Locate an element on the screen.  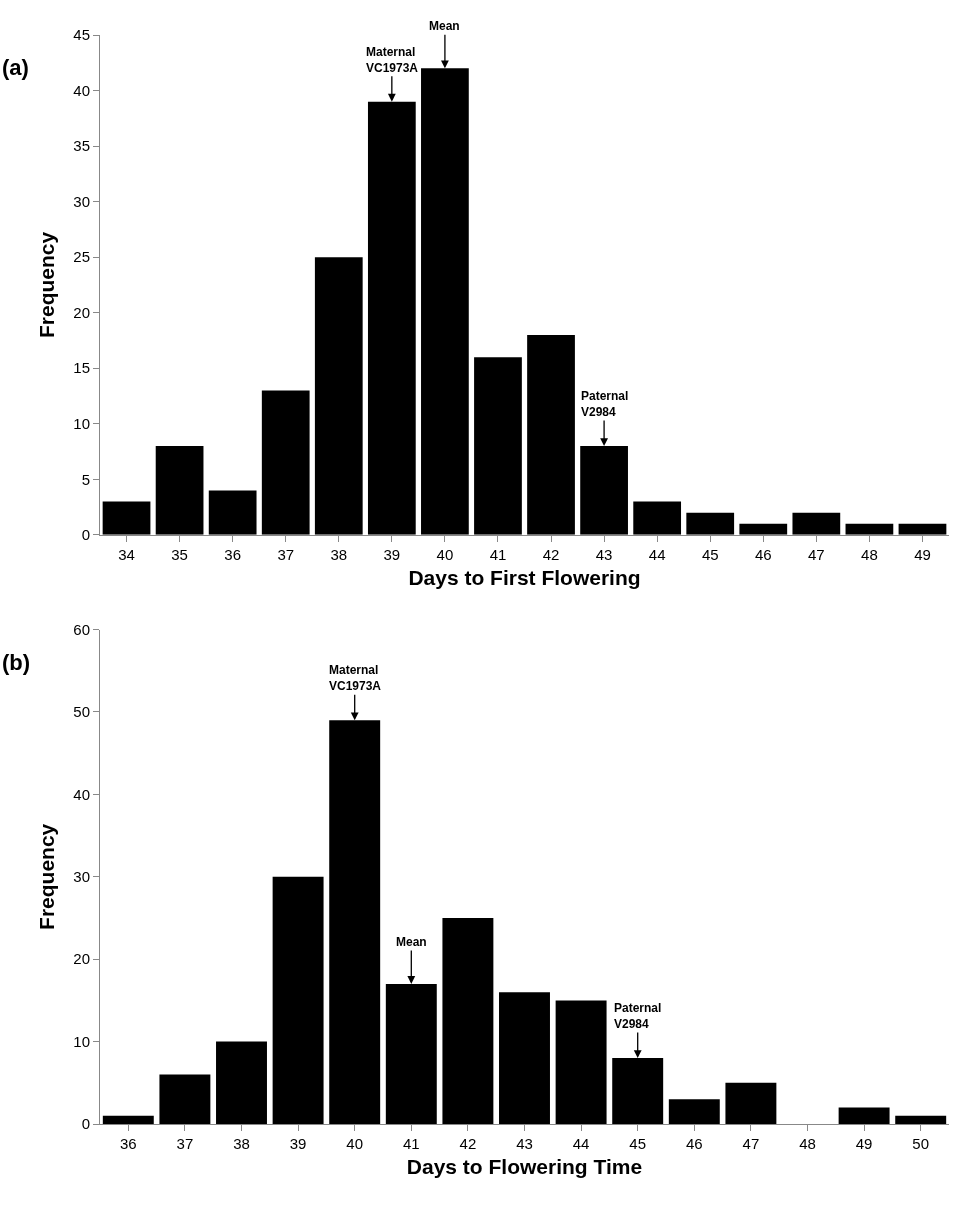
y-tick-label: 35 is located at coordinates (81, 146).